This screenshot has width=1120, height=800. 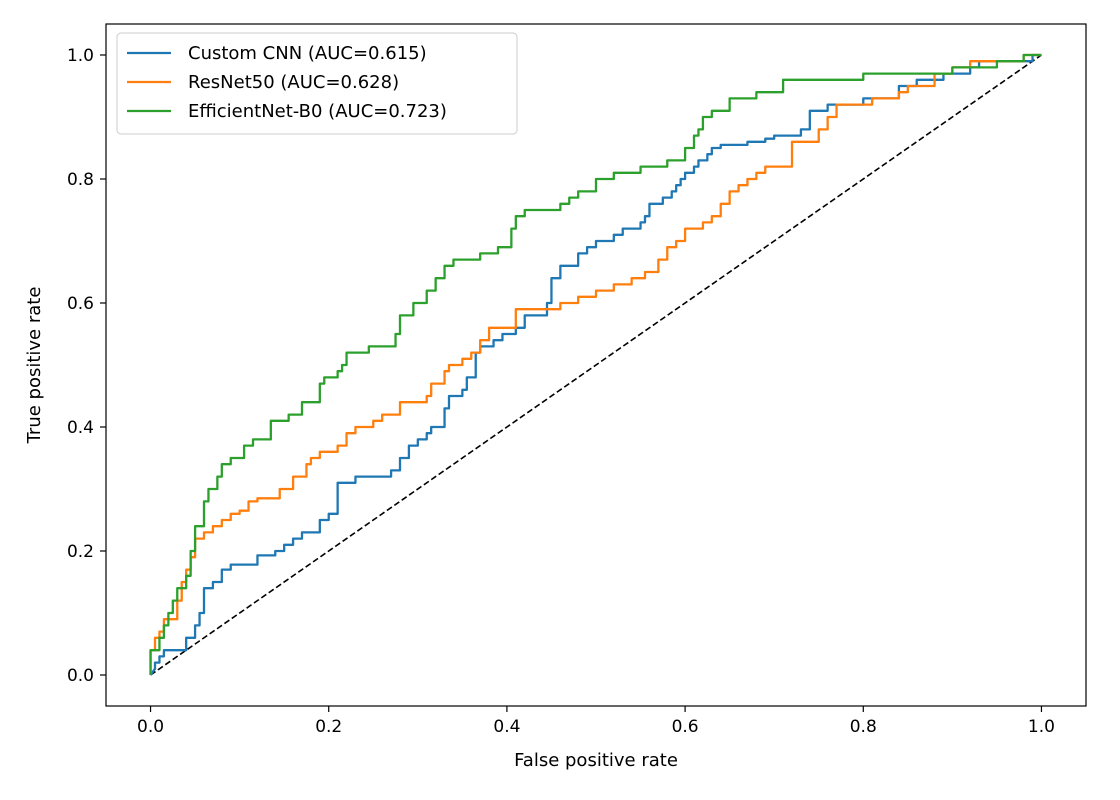 What do you see at coordinates (317, 111) in the screenshot?
I see `legend-label: EfficientNet-B0 (AUC=0.723)` at bounding box center [317, 111].